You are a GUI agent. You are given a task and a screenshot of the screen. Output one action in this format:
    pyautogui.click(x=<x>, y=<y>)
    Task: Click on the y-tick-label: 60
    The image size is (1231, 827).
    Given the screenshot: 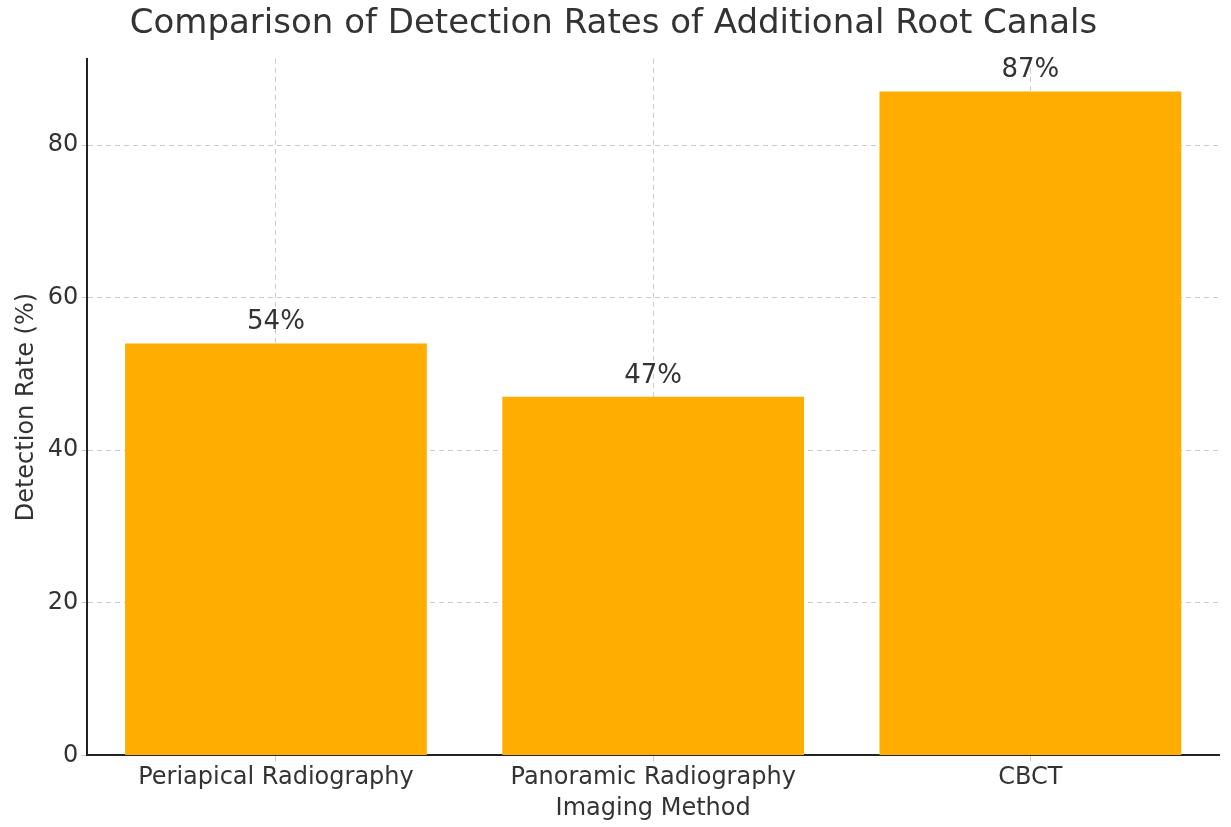 What is the action you would take?
    pyautogui.click(x=63, y=295)
    